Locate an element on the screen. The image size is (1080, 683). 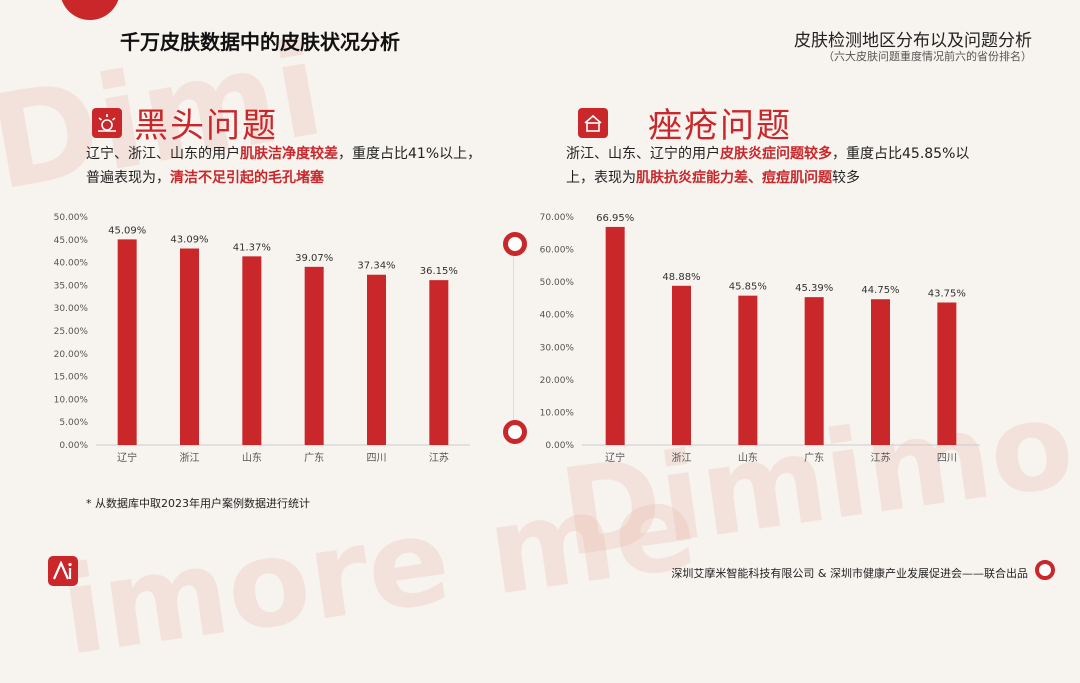
y-tick-label: 45.00% is located at coordinates (71, 241).